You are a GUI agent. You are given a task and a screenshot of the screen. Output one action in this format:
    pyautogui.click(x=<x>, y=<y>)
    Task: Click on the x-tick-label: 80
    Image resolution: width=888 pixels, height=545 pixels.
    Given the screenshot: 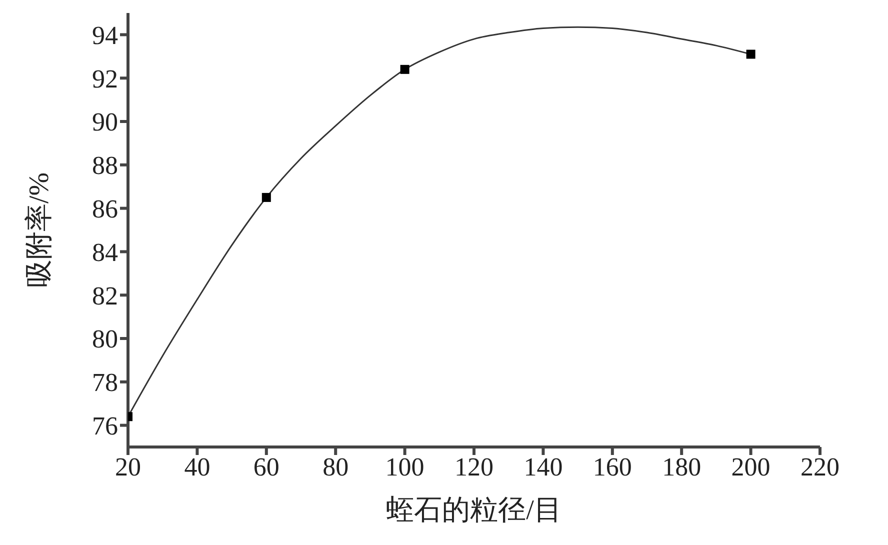 What is the action you would take?
    pyautogui.click(x=335, y=467)
    